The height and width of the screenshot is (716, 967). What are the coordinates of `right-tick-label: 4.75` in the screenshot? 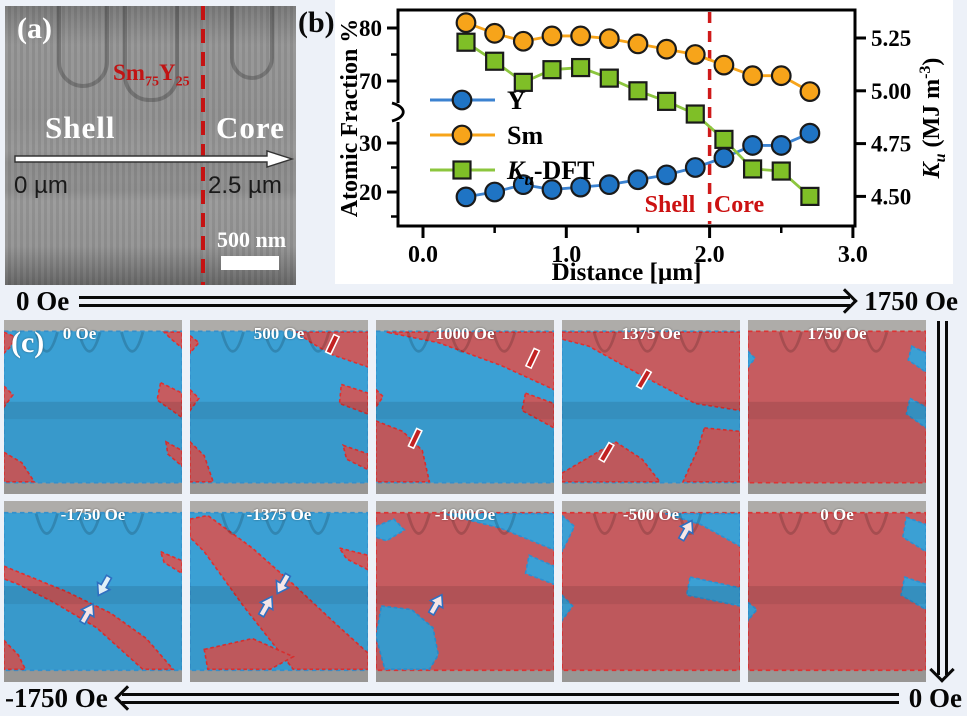 It's located at (891, 144).